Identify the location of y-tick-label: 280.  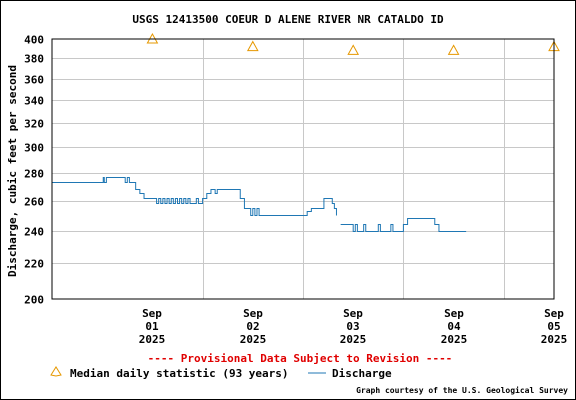
(34, 174).